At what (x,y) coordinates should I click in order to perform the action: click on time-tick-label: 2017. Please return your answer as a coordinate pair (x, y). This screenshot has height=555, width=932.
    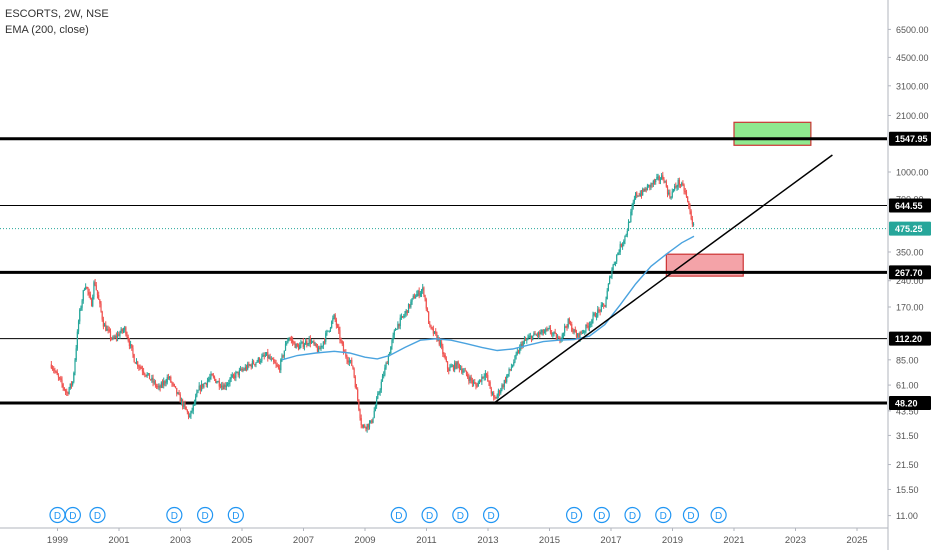
    Looking at the image, I should click on (610, 540).